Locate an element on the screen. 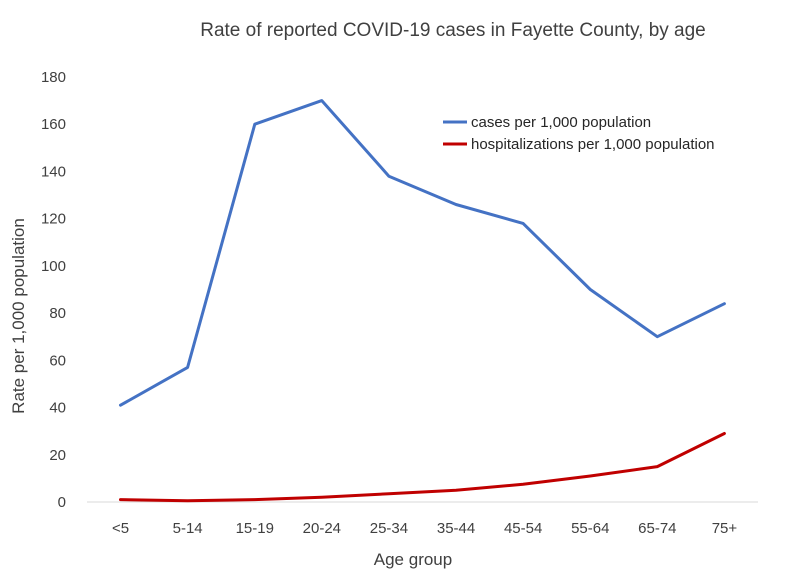  x-tick-label: 25-34 is located at coordinates (389, 528).